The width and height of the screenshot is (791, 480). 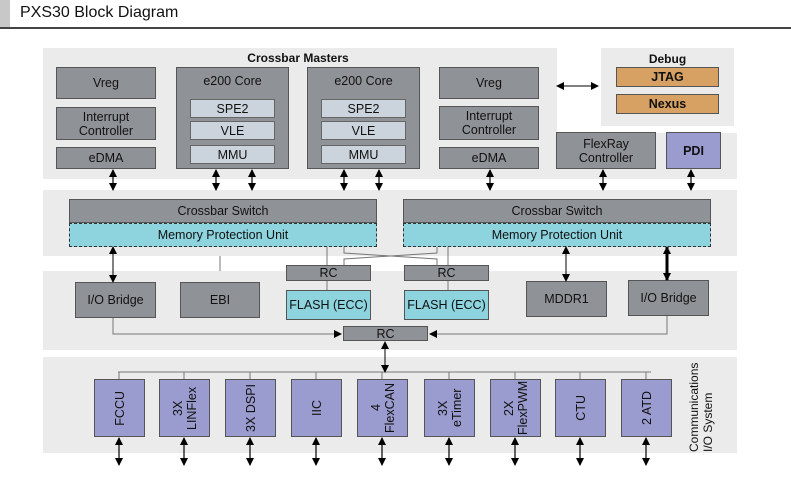 I want to click on edma-right: eDMA, so click(x=489, y=158).